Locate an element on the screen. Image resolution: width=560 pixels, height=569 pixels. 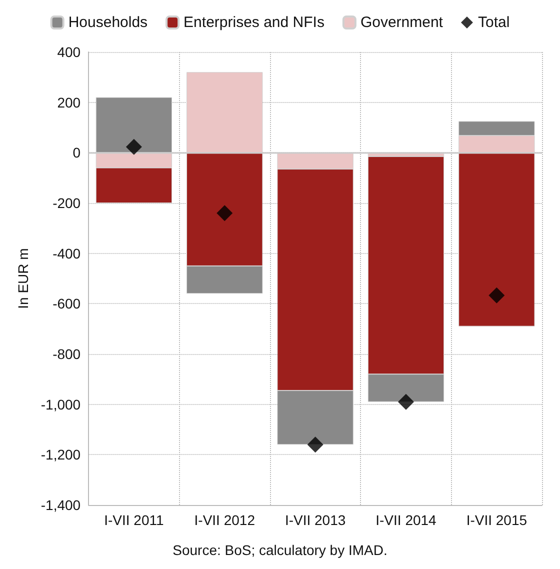
legend-label: Government is located at coordinates (402, 22).